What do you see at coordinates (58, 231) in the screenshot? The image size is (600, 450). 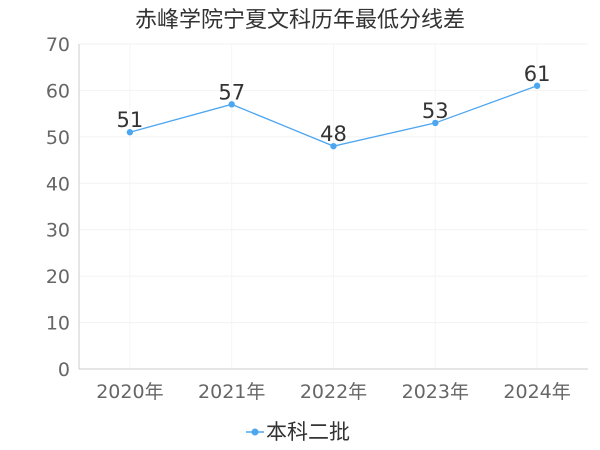 I see `y-tick-label: 30` at bounding box center [58, 231].